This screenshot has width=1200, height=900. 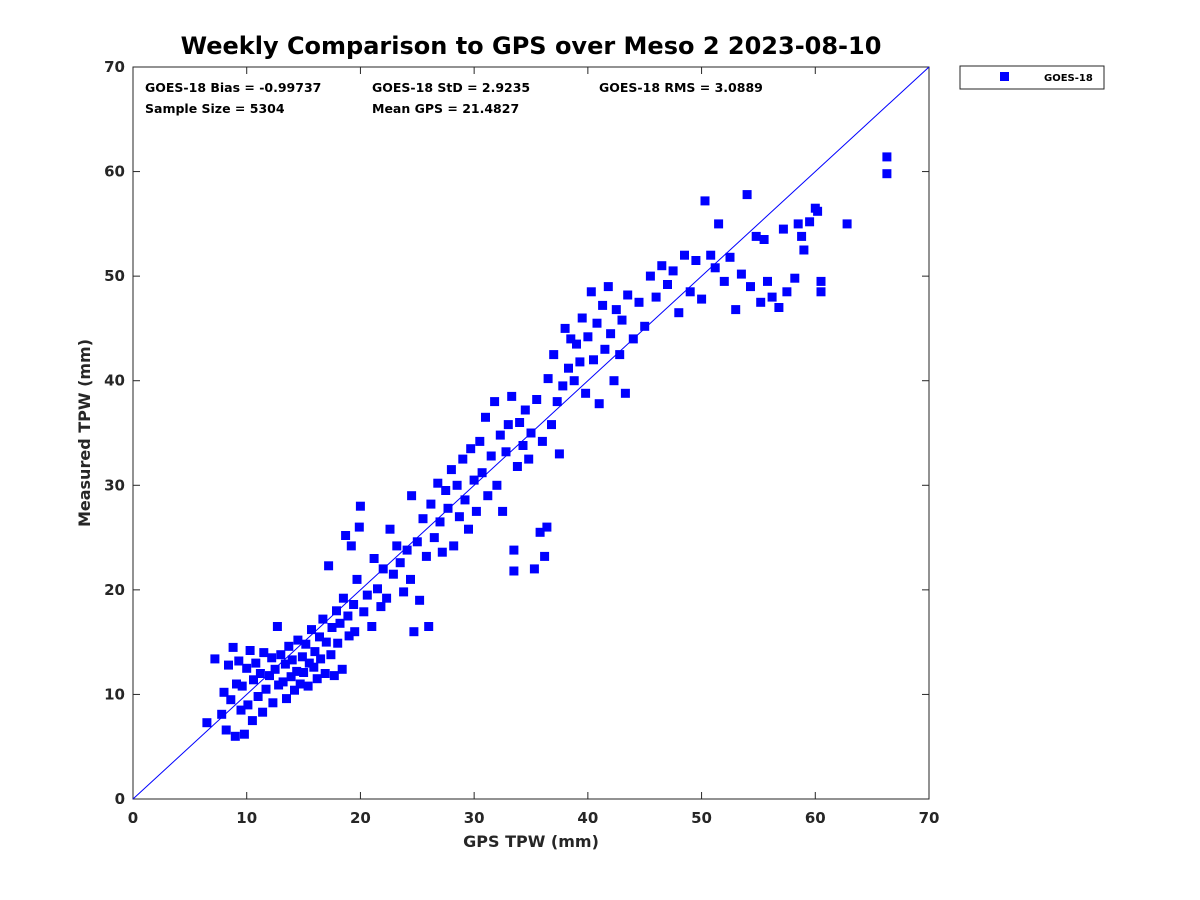 What do you see at coordinates (587, 818) in the screenshot?
I see `x-tick-label: 40` at bounding box center [587, 818].